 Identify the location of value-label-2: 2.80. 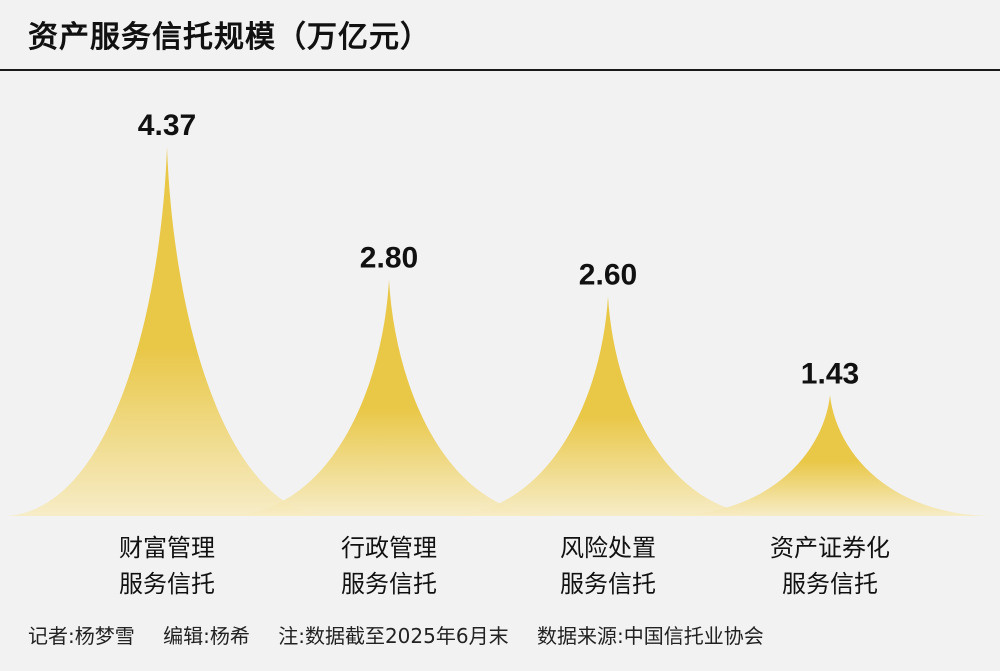
(389, 258).